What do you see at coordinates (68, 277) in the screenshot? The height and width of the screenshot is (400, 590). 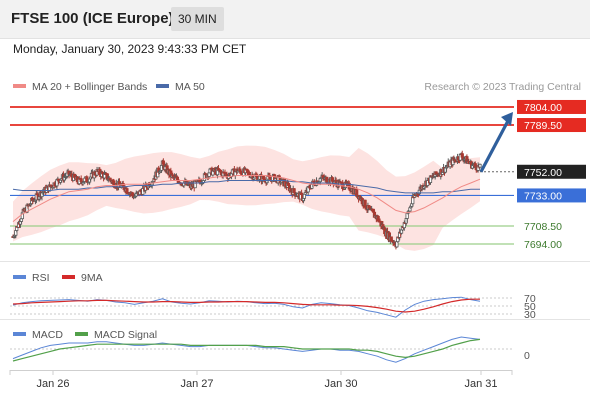 I see `rsi-ma-legend-swatch` at bounding box center [68, 277].